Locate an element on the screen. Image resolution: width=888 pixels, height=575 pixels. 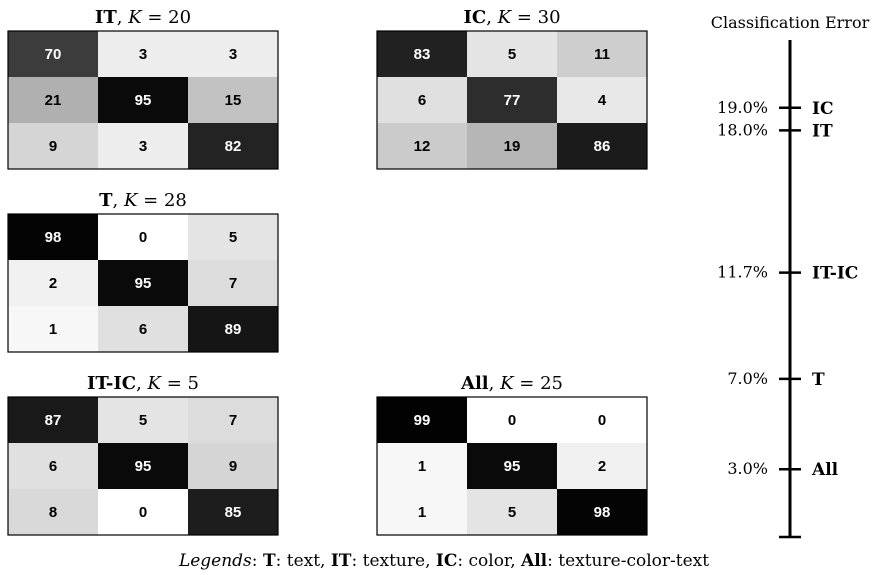
cell-value: 83 is located at coordinates (422, 54).